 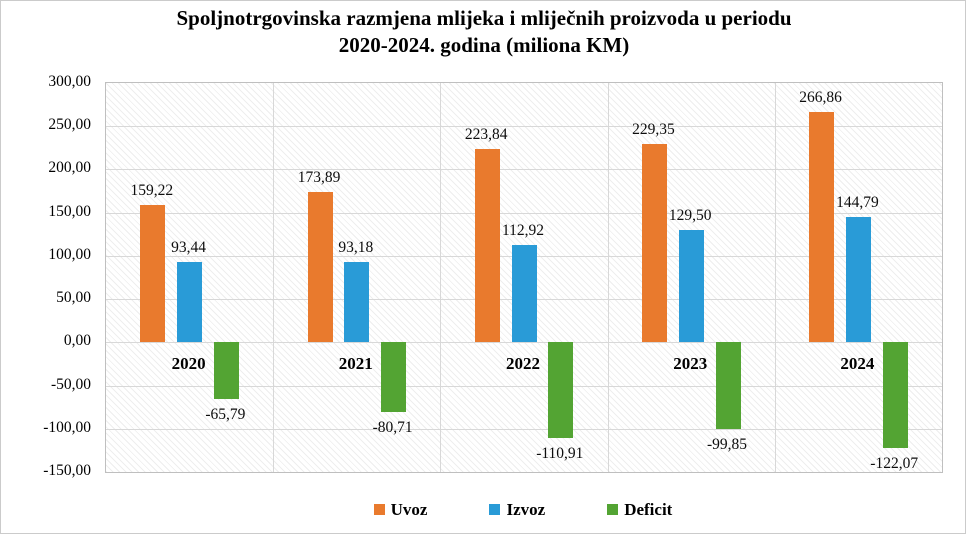 What do you see at coordinates (357, 302) in the screenshot?
I see `bar-izvoz-2021` at bounding box center [357, 302].